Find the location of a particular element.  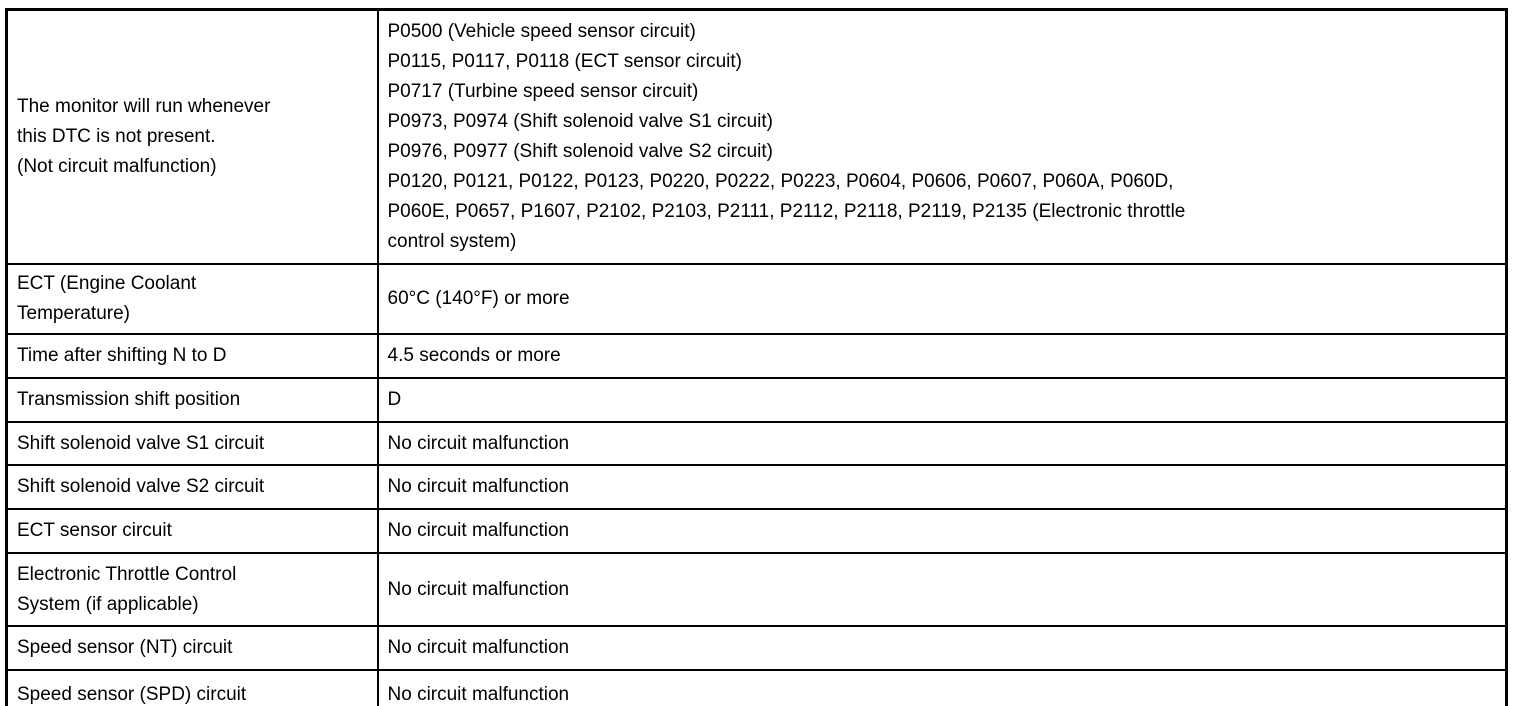

condition-label-cell: ECT (Engine Coolant Temperature) is located at coordinates (192, 299).